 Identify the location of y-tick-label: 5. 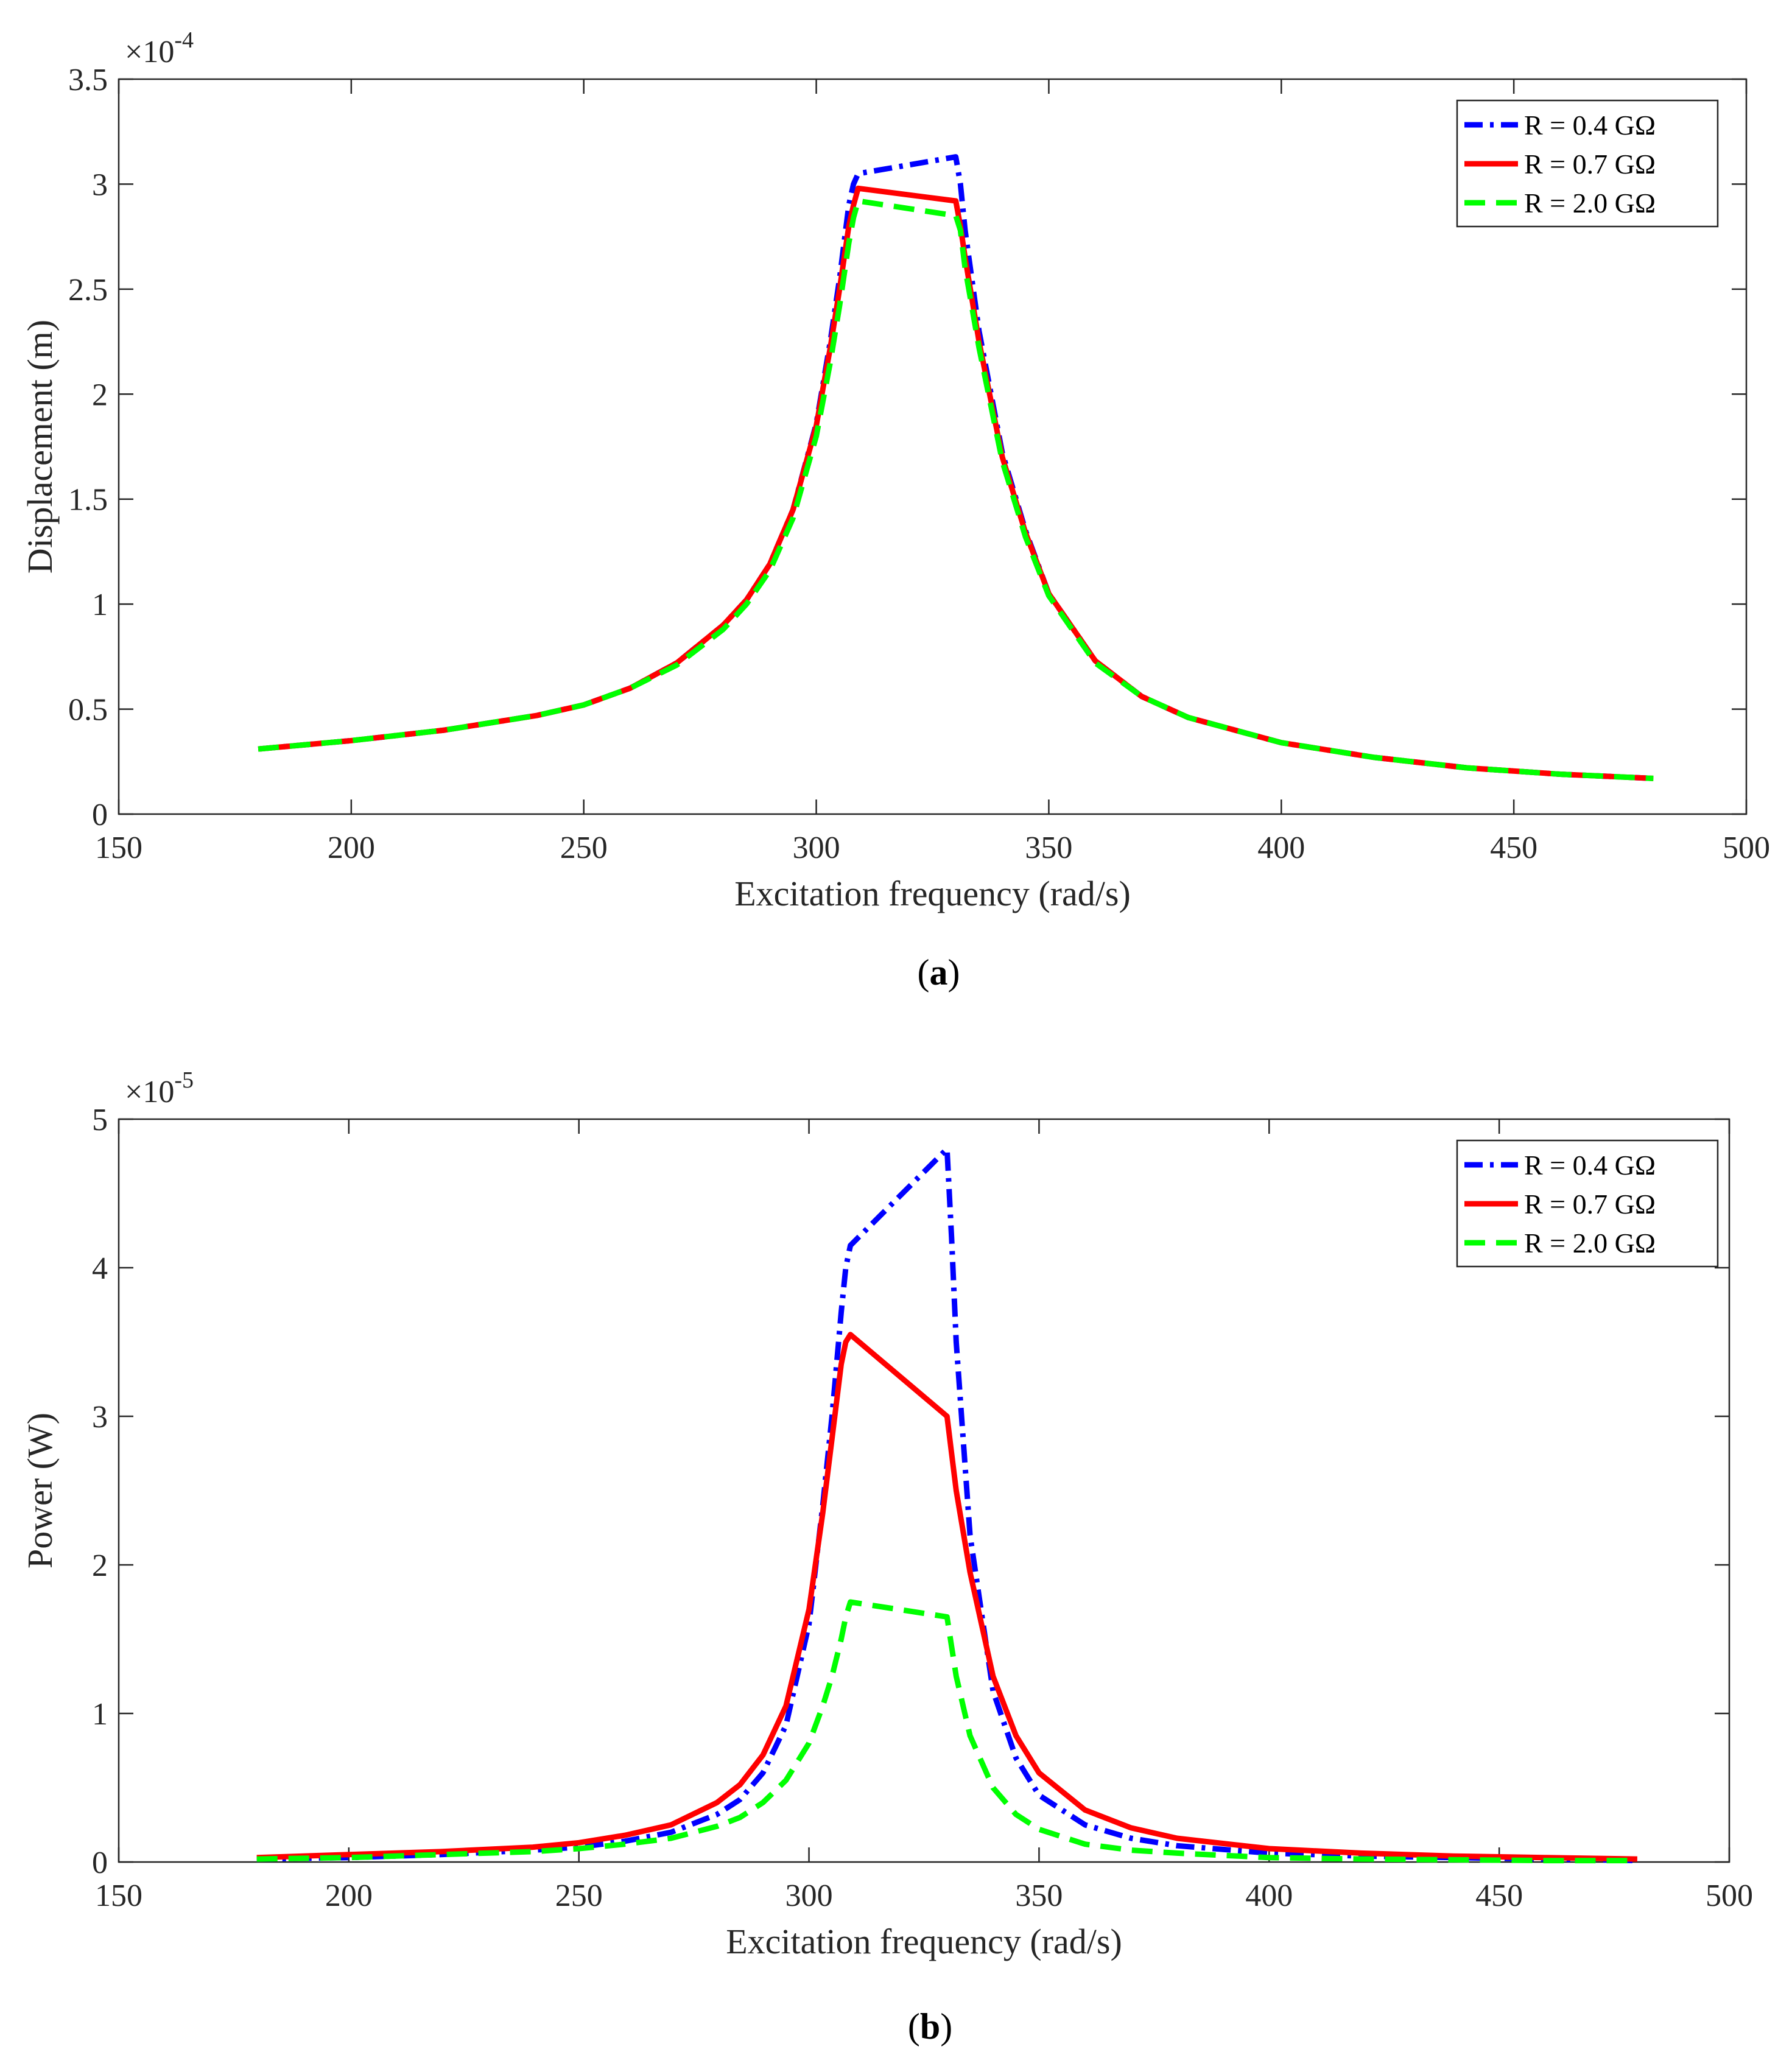
(100, 1120).